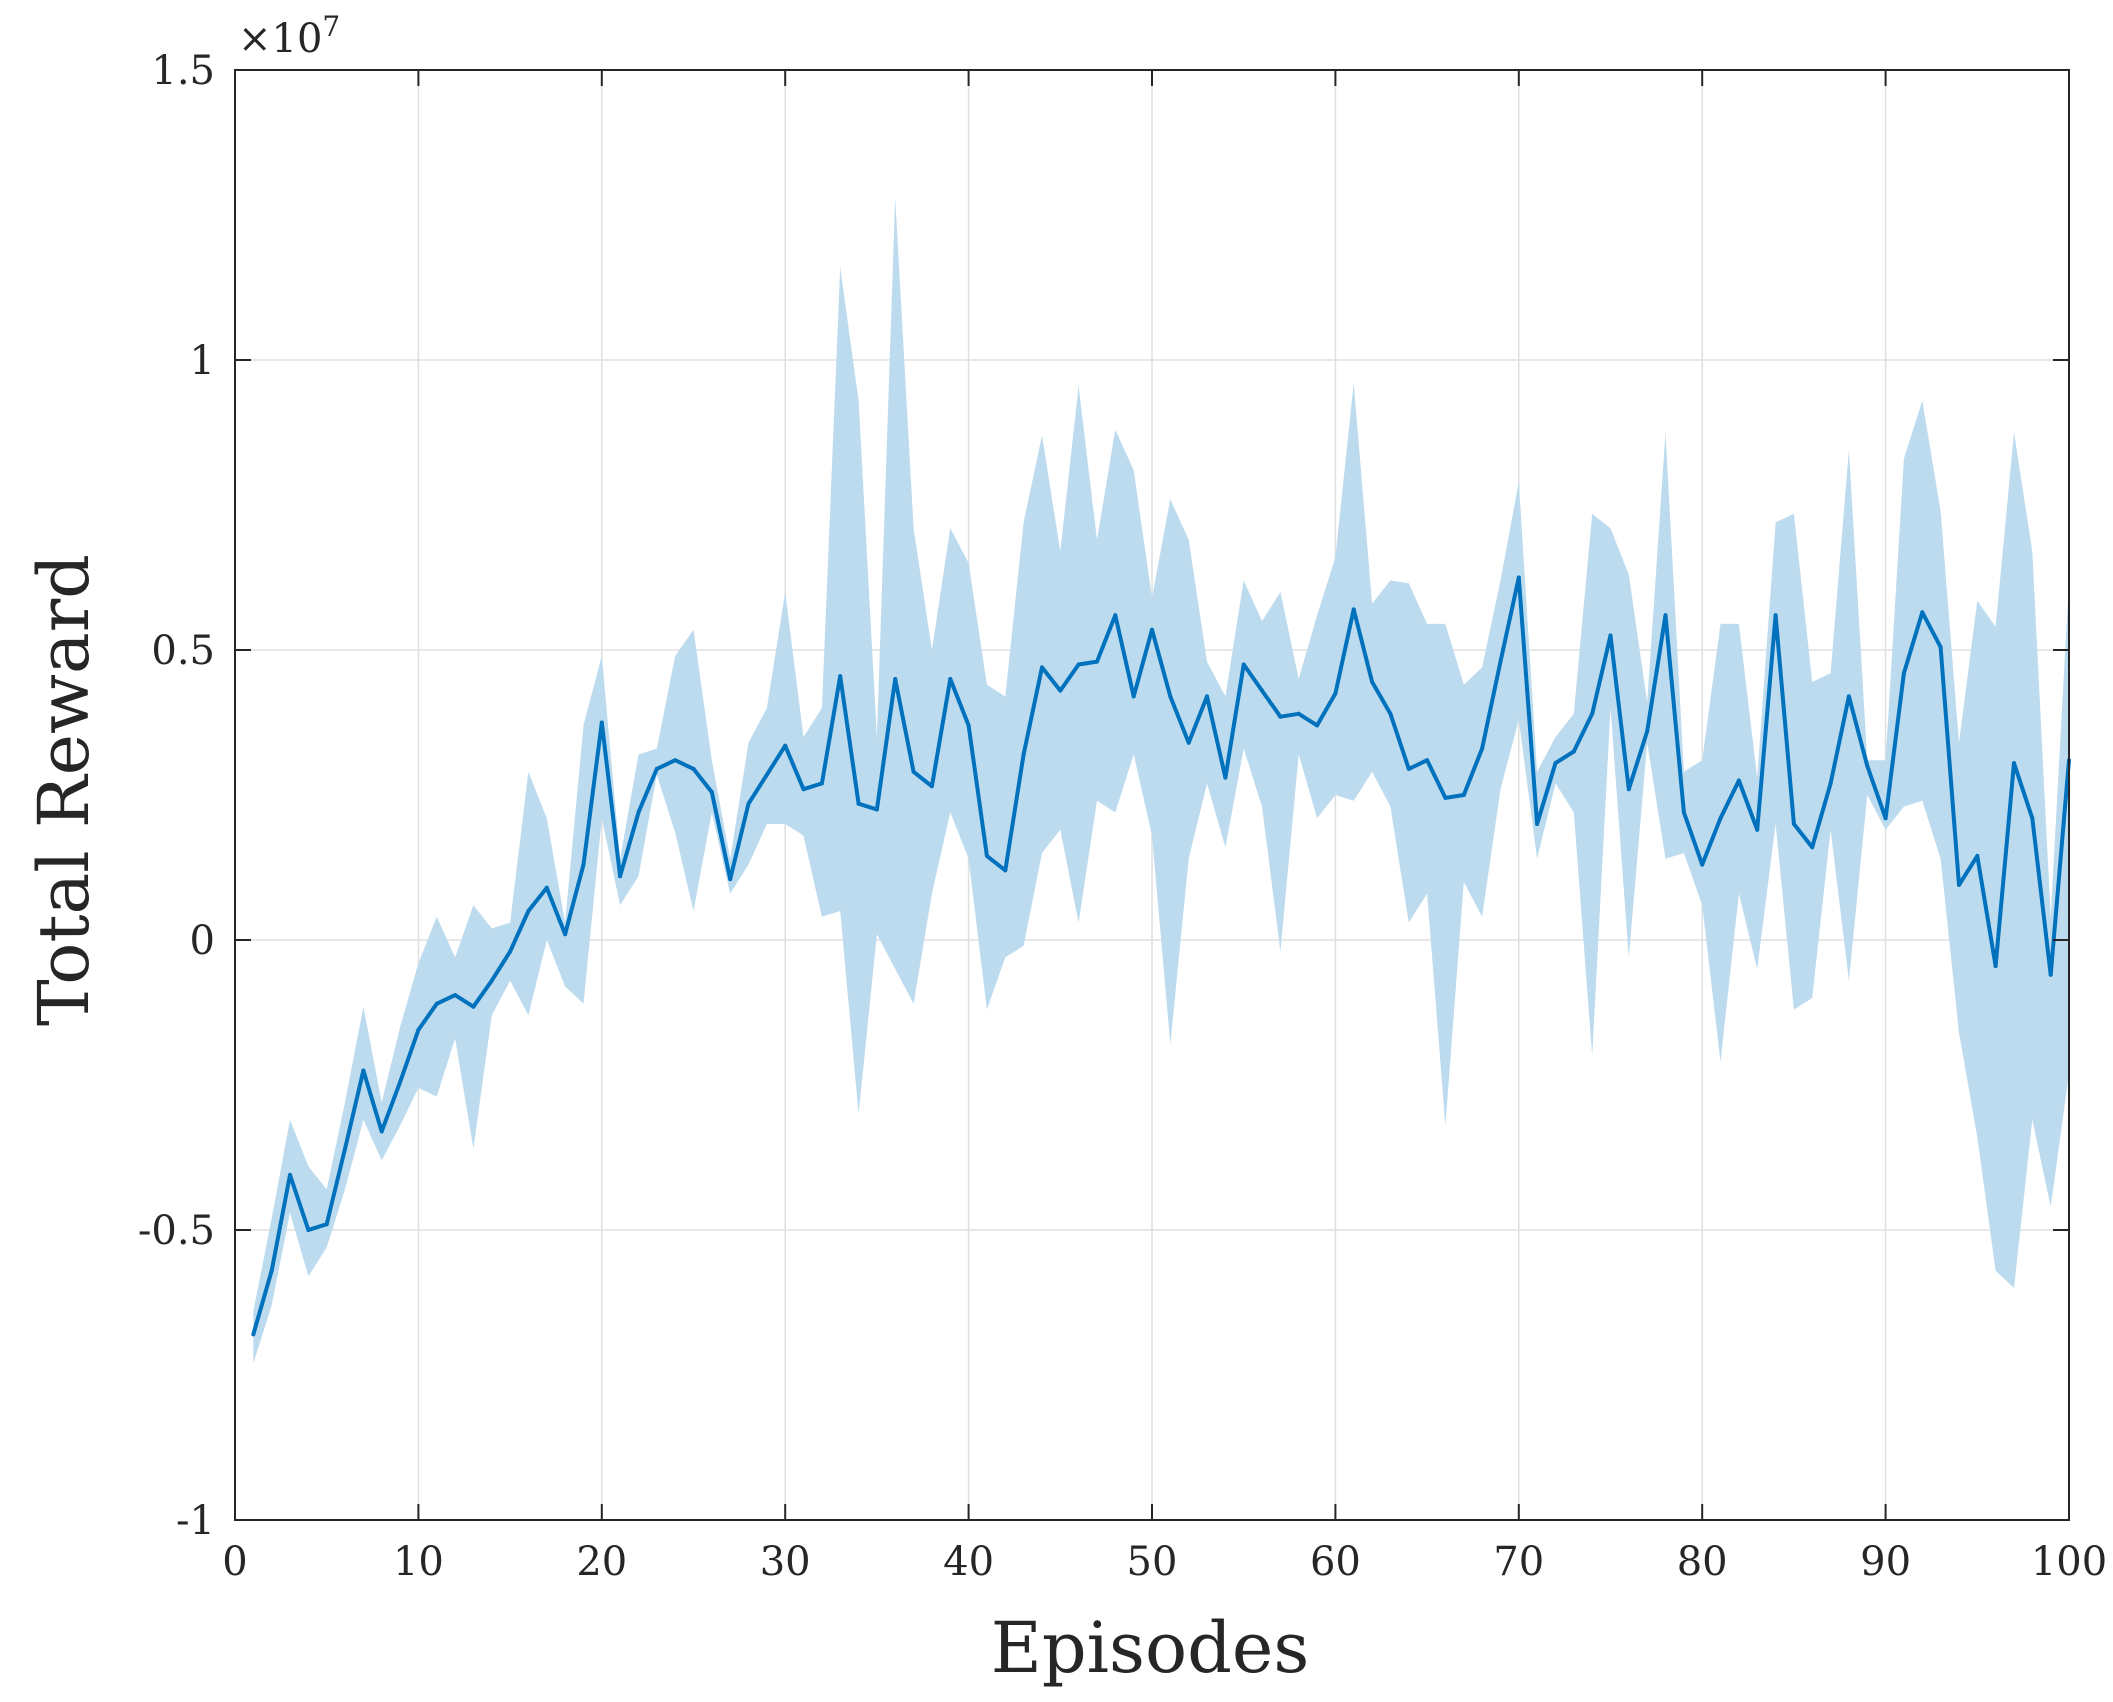  What do you see at coordinates (1150, 1648) in the screenshot?
I see `x-axis-label: Episodes` at bounding box center [1150, 1648].